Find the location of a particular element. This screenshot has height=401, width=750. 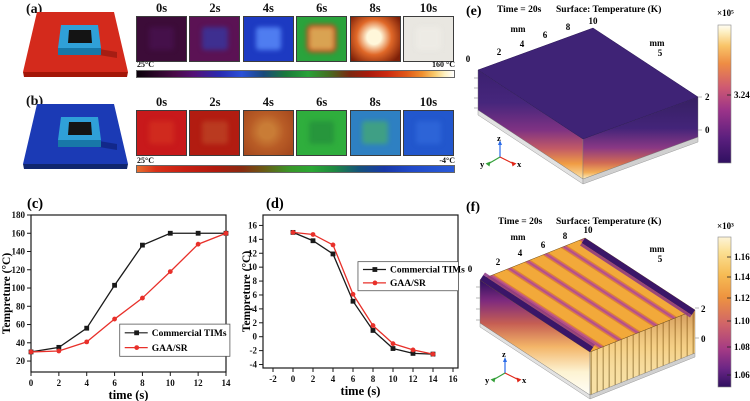

x-tick: 4 is located at coordinates (522, 44).